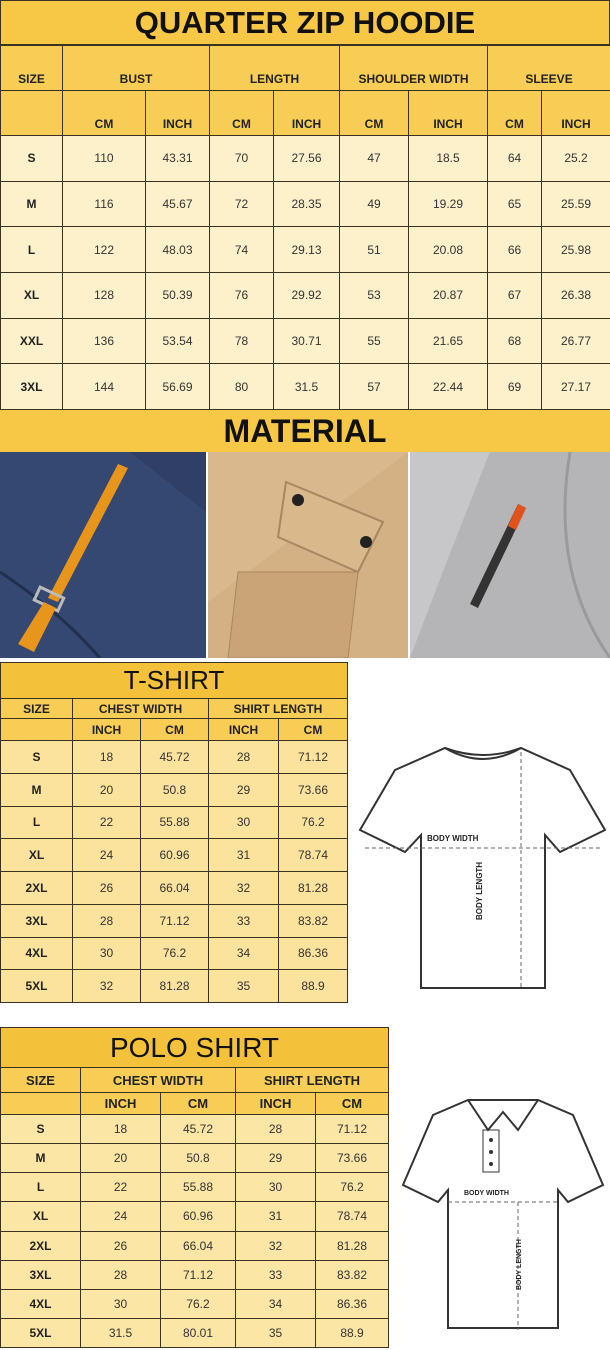 The height and width of the screenshot is (1350, 610). I want to click on table-row: 5XL 32 81.28 35 88.9, so click(174, 986).